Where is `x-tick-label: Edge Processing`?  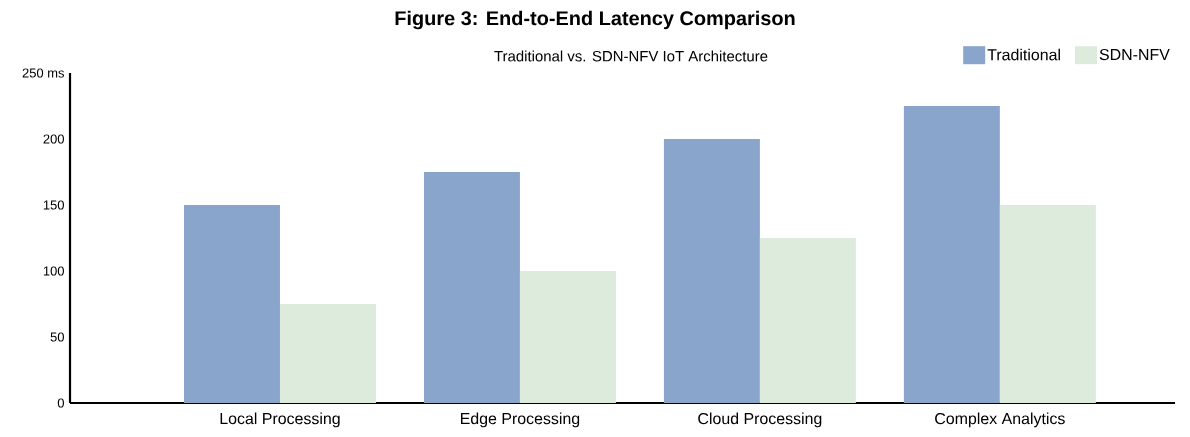
x-tick-label: Edge Processing is located at coordinates (520, 420).